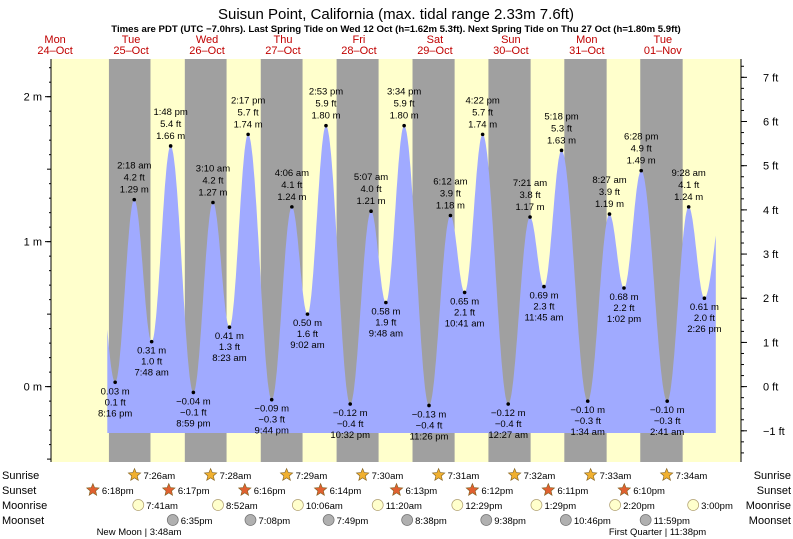 Image resolution: width=793 pixels, height=539 pixels. What do you see at coordinates (371, 201) in the screenshot?
I see `tide-meter-label: 1.21 m` at bounding box center [371, 201].